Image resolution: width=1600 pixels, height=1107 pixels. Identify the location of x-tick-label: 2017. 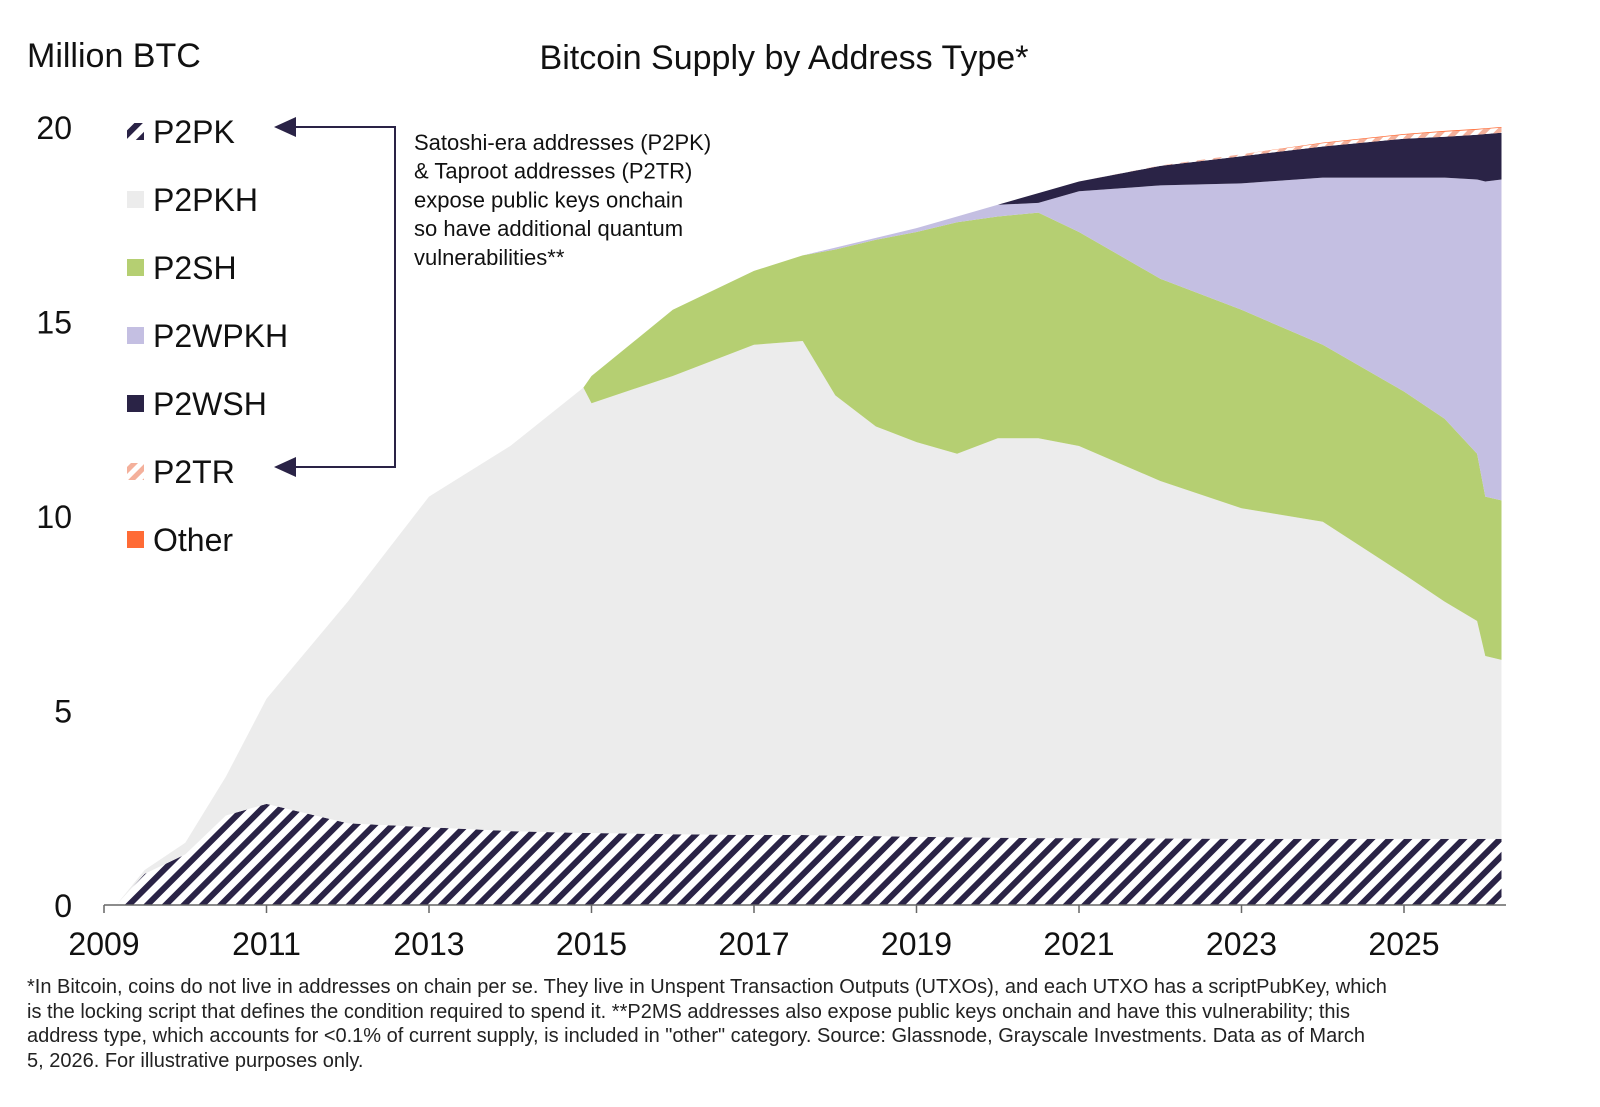
(753, 944).